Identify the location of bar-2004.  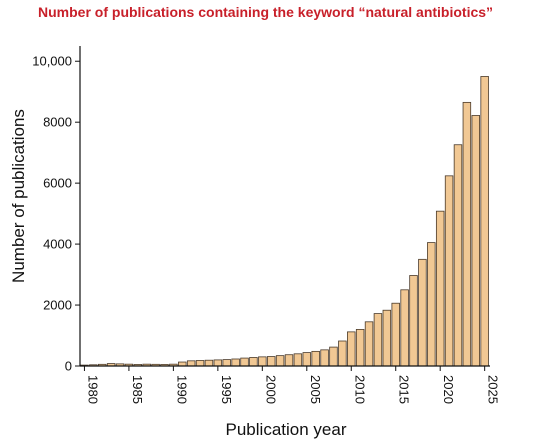
(298, 360).